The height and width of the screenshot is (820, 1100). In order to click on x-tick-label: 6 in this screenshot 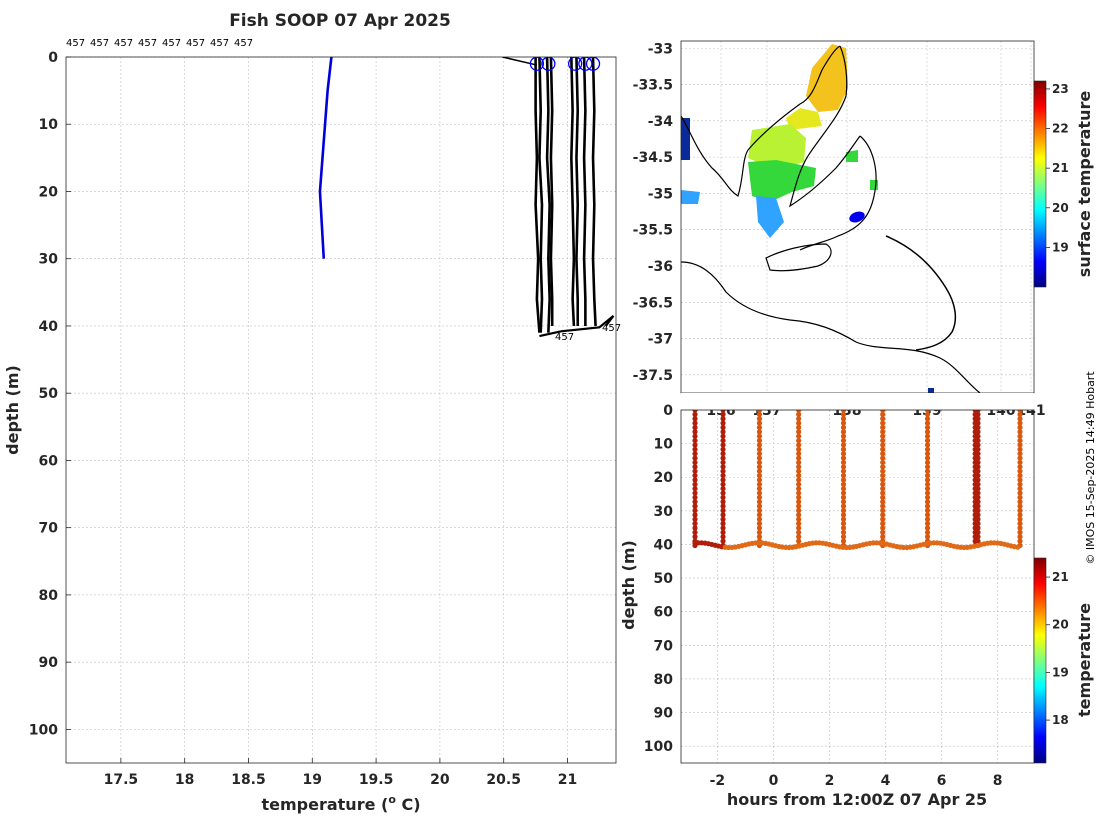, I will do `click(942, 781)`.